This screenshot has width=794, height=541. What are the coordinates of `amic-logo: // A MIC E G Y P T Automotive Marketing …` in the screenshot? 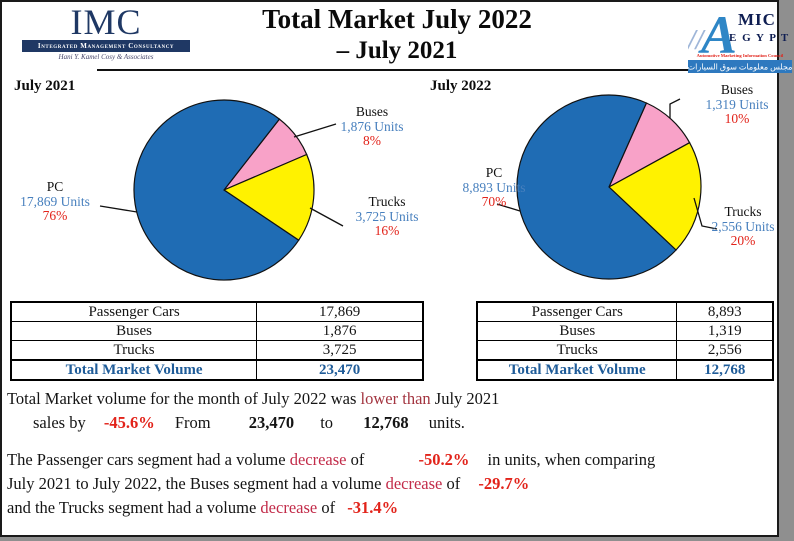 It's located at (739, 39).